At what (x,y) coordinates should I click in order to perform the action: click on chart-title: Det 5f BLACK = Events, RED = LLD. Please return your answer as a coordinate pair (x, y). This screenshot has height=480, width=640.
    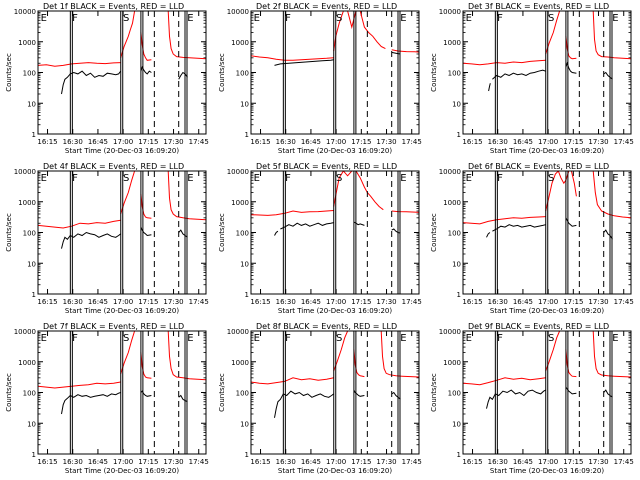
    Looking at the image, I should click on (326, 166).